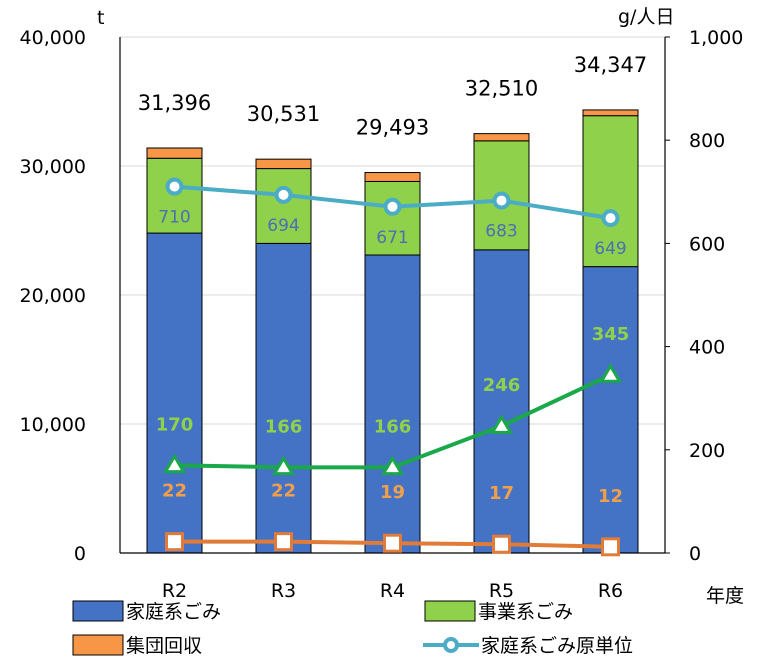  What do you see at coordinates (173, 612) in the screenshot?
I see `legend-label: 家庭系ごみ` at bounding box center [173, 612].